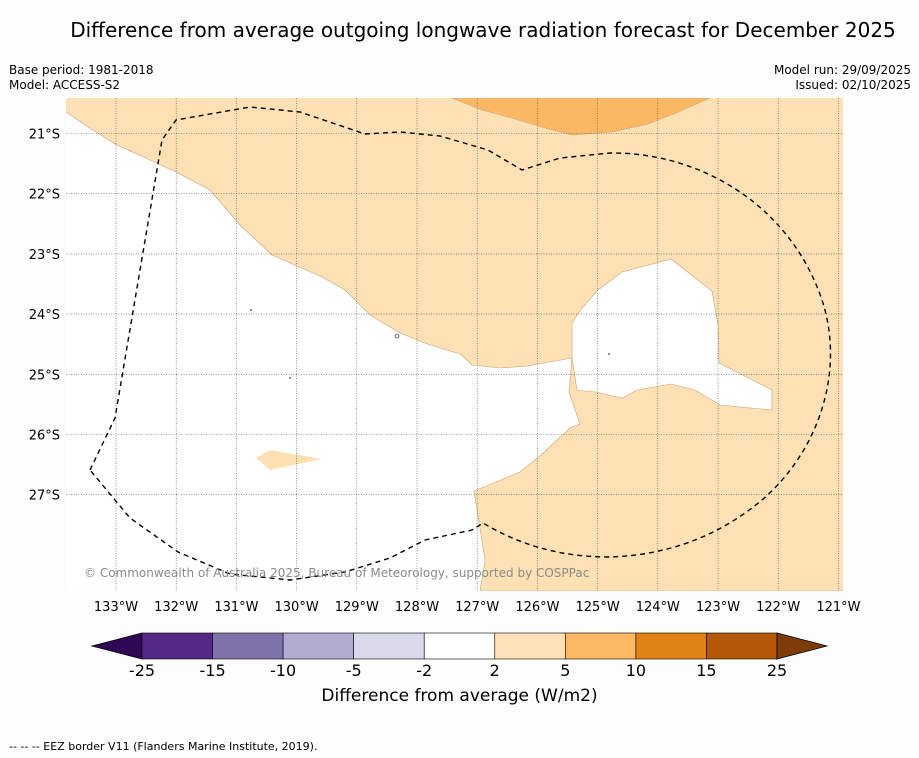  What do you see at coordinates (44, 375) in the screenshot?
I see `lat-label: 25°S` at bounding box center [44, 375].